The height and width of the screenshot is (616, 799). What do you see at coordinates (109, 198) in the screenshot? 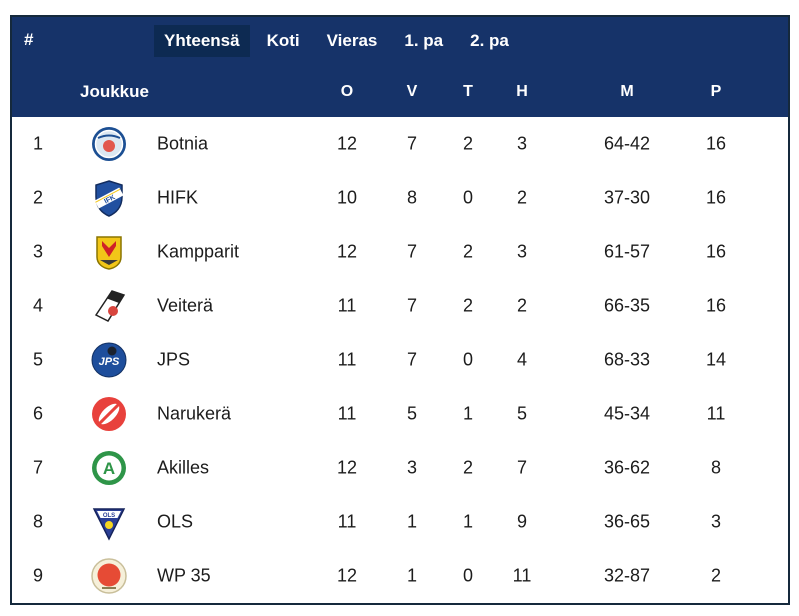
I see `hifk-crest-icon: IFK` at bounding box center [109, 198].